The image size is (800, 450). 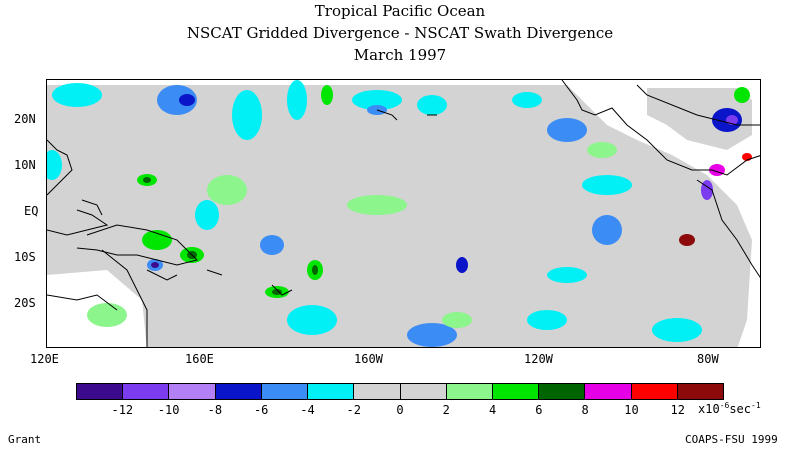 What do you see at coordinates (538, 359) in the screenshot?
I see `lon-label-120w: 120W` at bounding box center [538, 359].